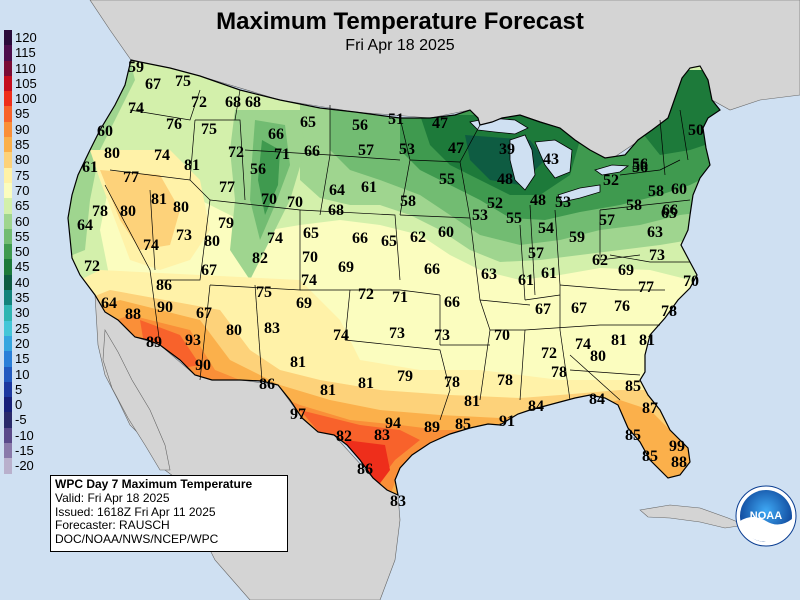 Image resolution: width=800 pixels, height=600 pixels. Describe the element at coordinates (23, 451) in the screenshot. I see `legend-row: -15` at that location.